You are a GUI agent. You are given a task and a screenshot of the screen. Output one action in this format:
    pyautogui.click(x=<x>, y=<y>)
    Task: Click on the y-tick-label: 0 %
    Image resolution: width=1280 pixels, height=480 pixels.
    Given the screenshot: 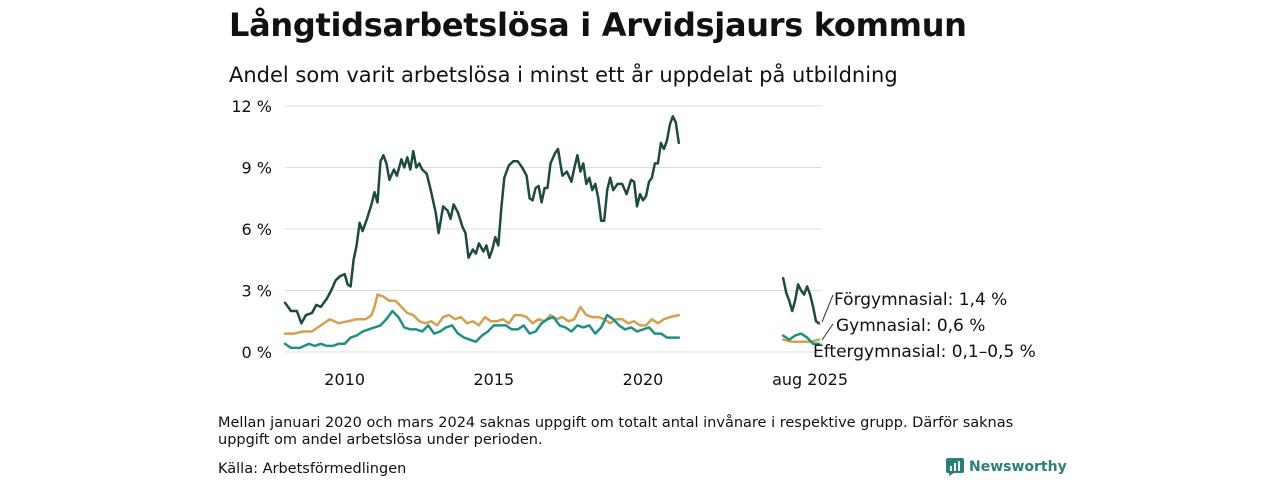 What is the action you would take?
    pyautogui.click(x=257, y=352)
    